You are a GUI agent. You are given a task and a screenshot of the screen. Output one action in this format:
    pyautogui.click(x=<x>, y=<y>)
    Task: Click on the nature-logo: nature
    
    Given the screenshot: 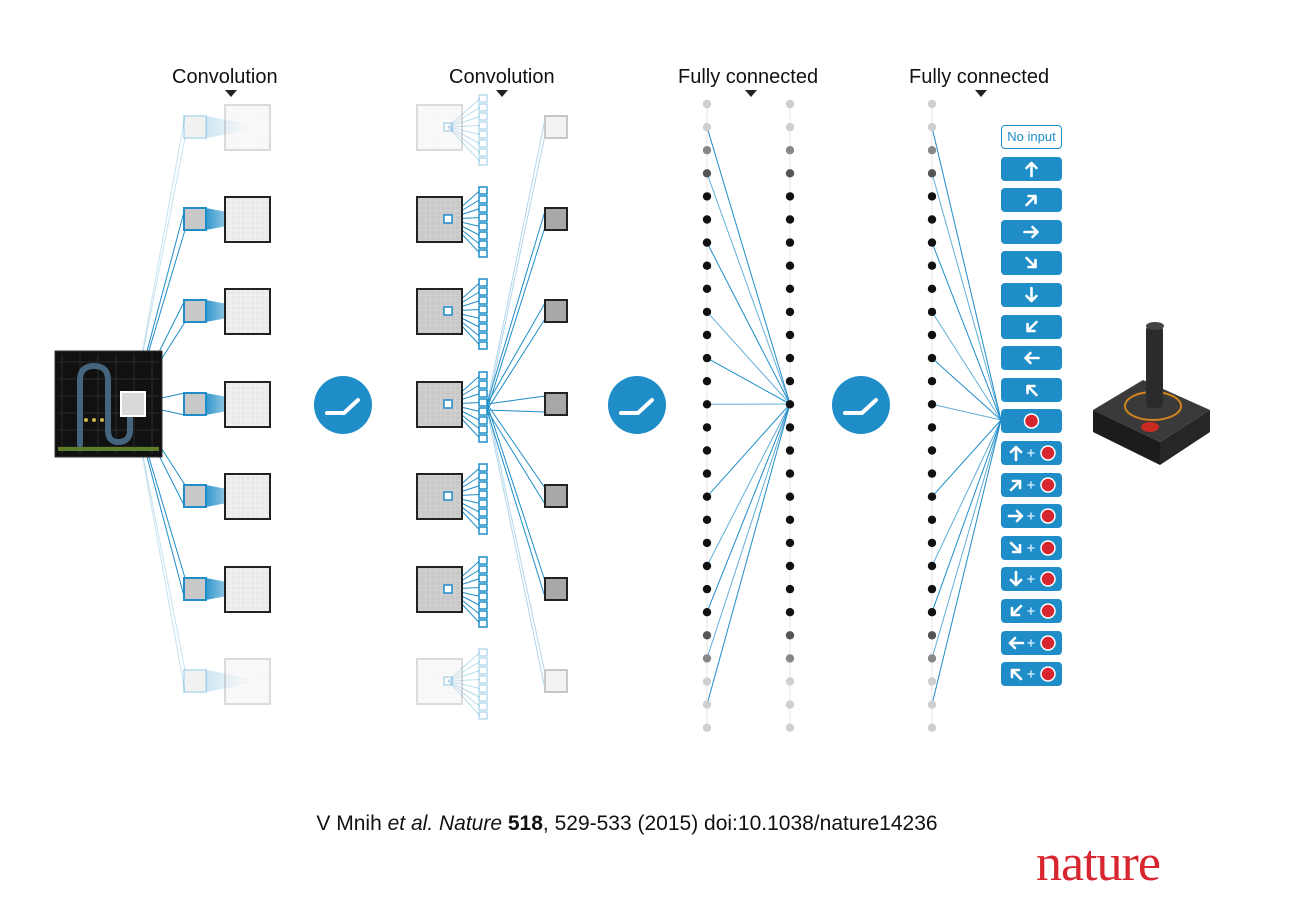 What is the action you would take?
    pyautogui.click(x=1098, y=863)
    